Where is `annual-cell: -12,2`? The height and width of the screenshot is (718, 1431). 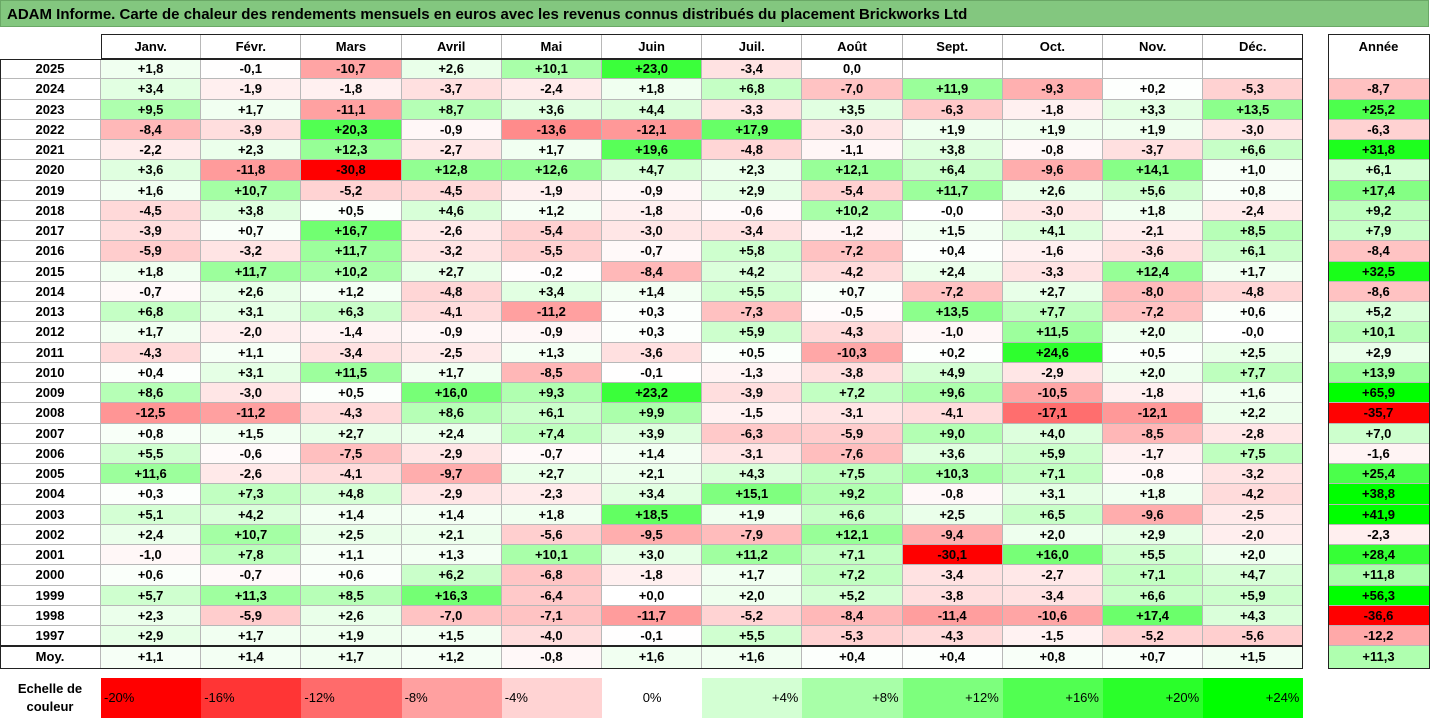 annual-cell: -12,2 is located at coordinates (1379, 636).